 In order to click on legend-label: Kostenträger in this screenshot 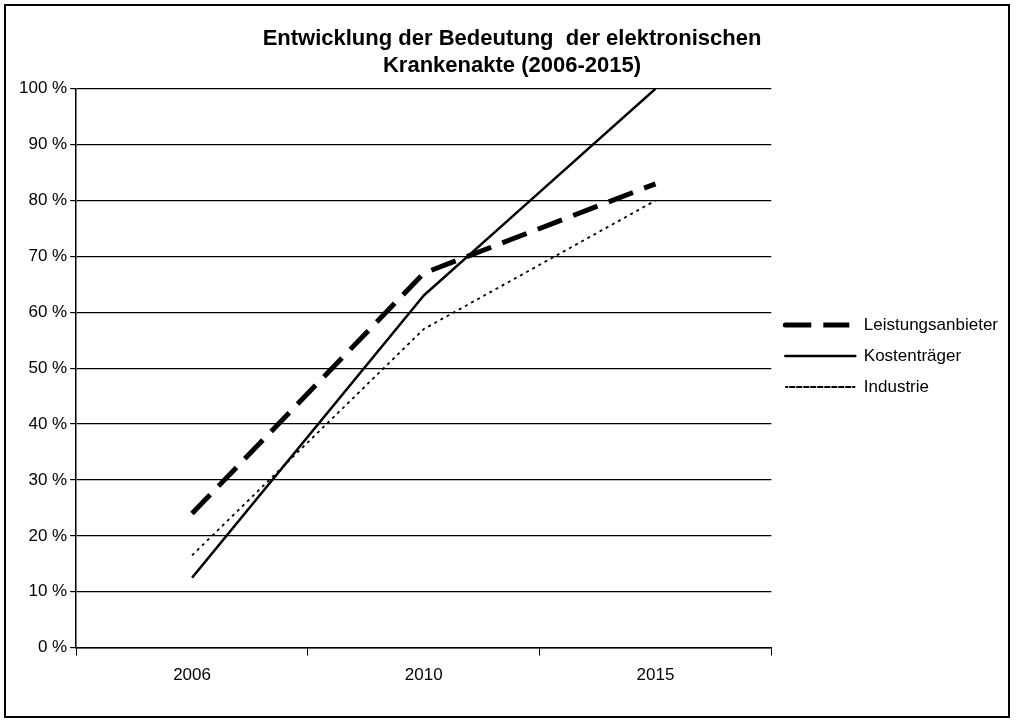, I will do `click(912, 355)`.